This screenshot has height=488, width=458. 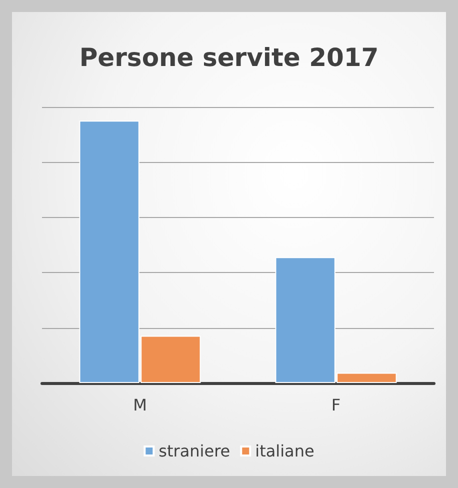 I want to click on legend-label: italiane, so click(x=284, y=451).